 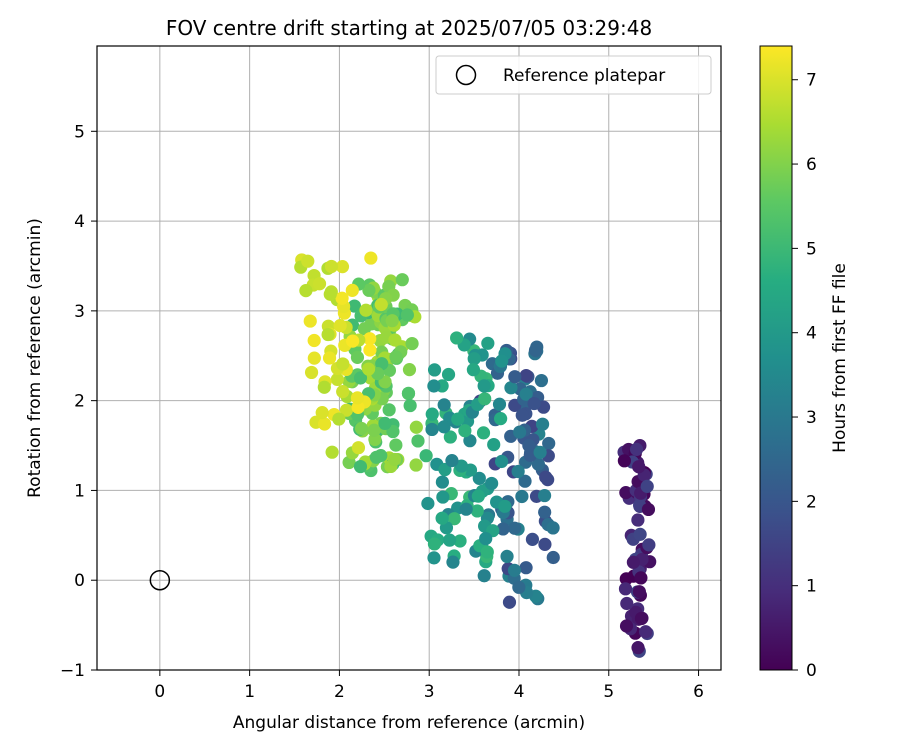 I want to click on colorbar-tick-label: 1, so click(x=811, y=587).